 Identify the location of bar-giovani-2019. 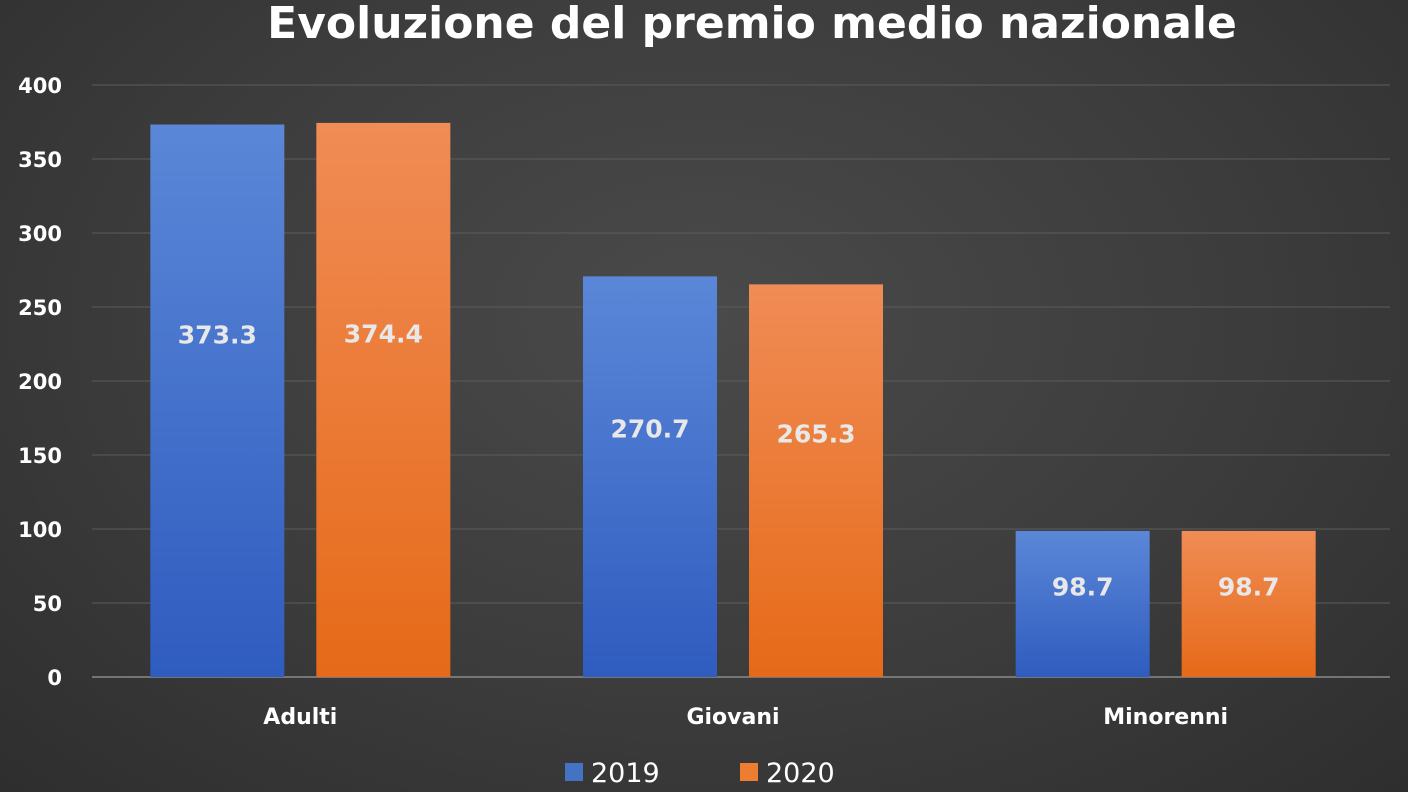
(650, 476).